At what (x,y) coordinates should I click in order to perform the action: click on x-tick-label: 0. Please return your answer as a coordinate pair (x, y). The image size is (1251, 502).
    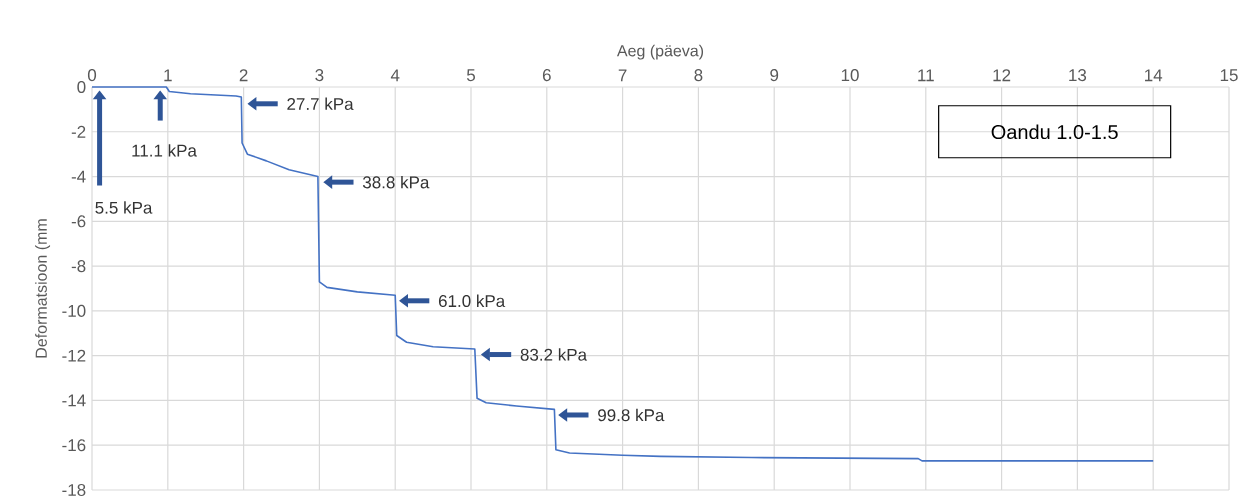
    Looking at the image, I should click on (92, 75).